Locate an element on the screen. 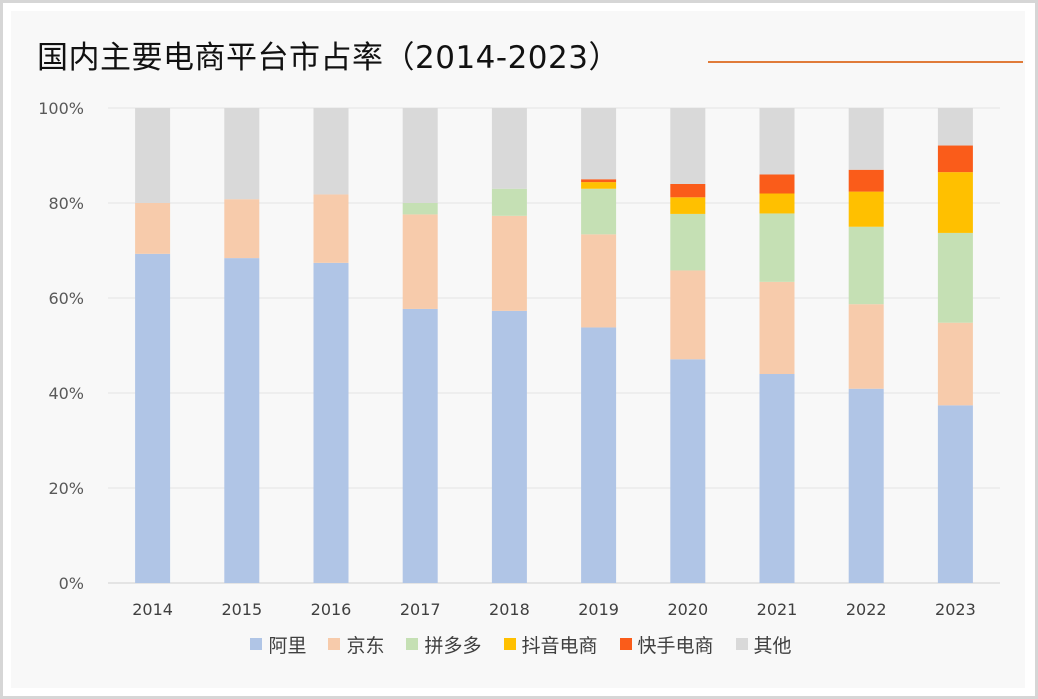 This screenshot has height=699, width=1038. bar-segment-2015-阿里 is located at coordinates (242, 420).